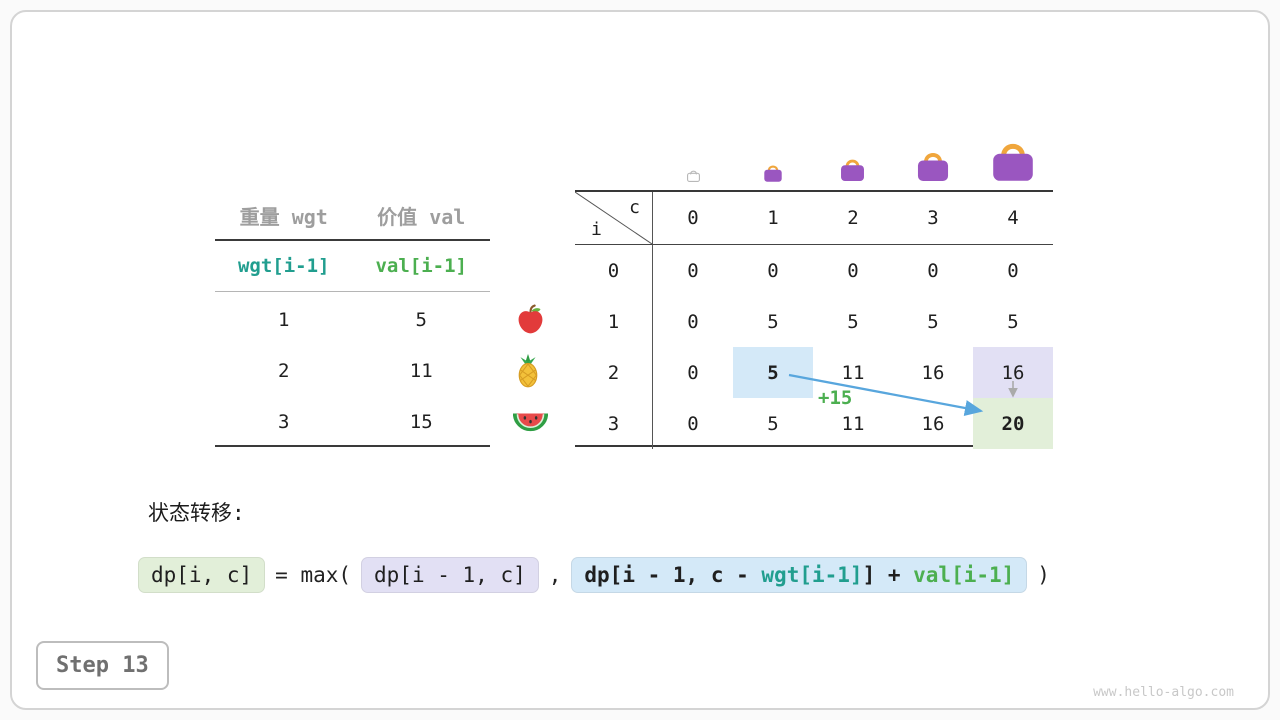 The width and height of the screenshot is (1280, 720). What do you see at coordinates (284, 421) in the screenshot?
I see `item-3-wgt: 3` at bounding box center [284, 421].